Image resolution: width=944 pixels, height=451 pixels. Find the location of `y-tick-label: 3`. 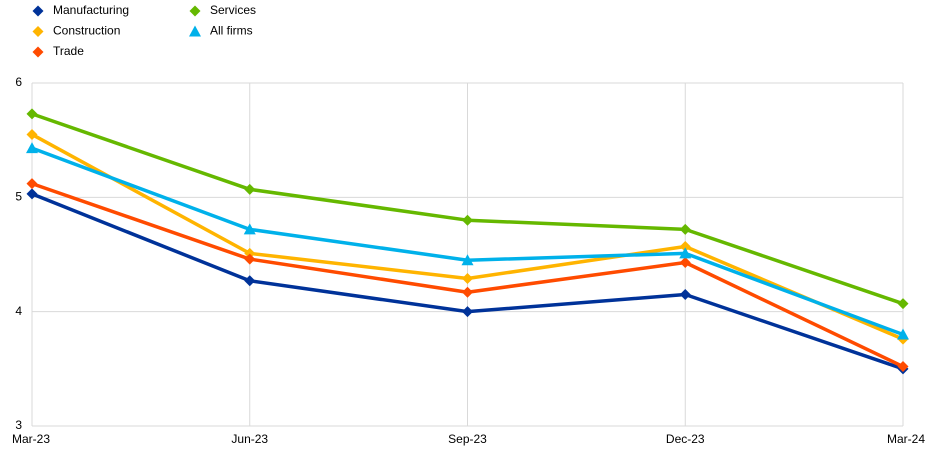

y-tick-label: 3 is located at coordinates (18, 425).